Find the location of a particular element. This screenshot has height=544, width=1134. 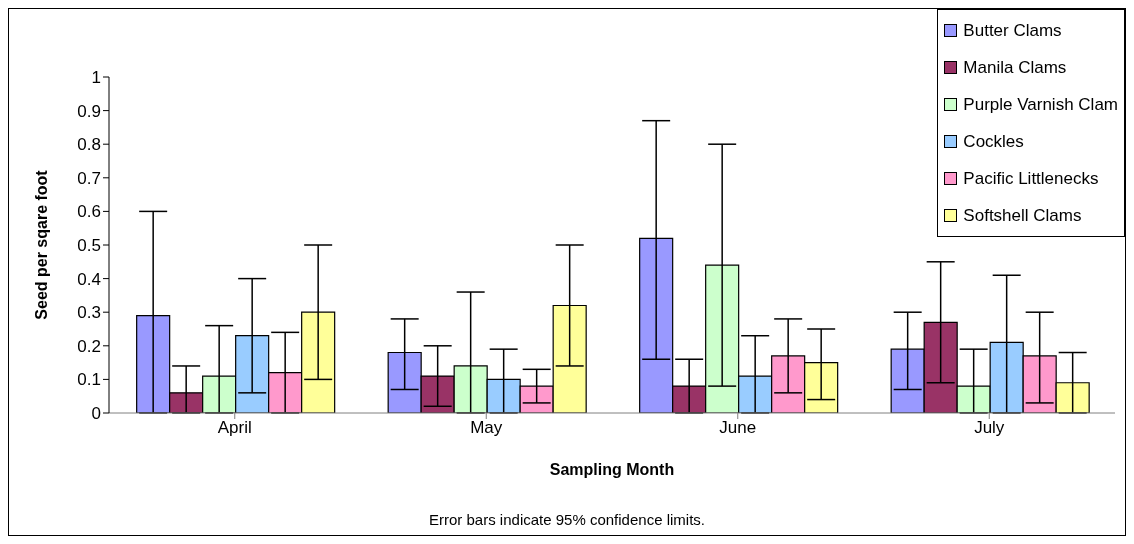

y-tick-label: 0 is located at coordinates (96, 414).